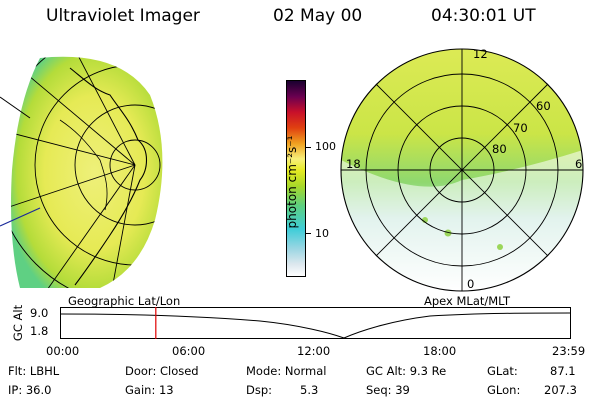 The height and width of the screenshot is (400, 600). What do you see at coordinates (296, 178) in the screenshot?
I see `color-bar` at bounding box center [296, 178].